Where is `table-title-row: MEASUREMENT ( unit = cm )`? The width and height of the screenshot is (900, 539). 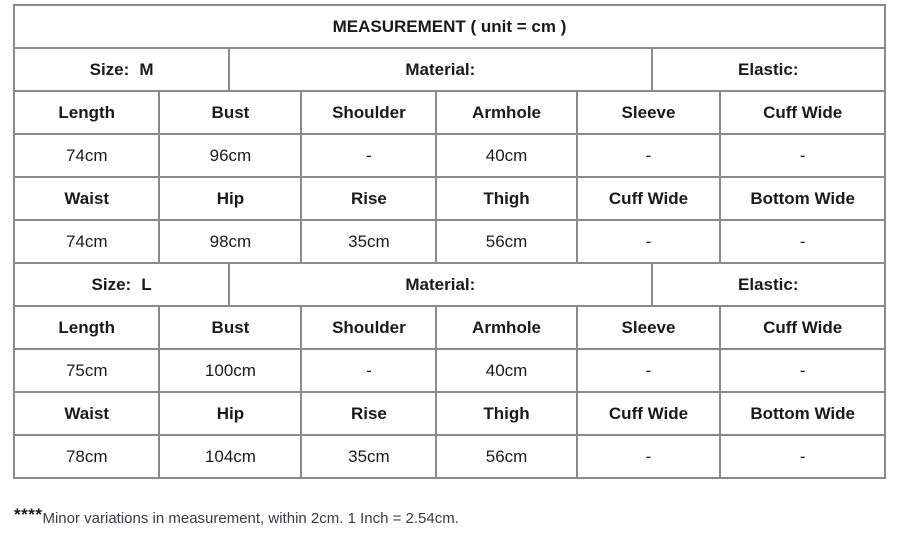 table-title-row: MEASUREMENT ( unit = cm ) is located at coordinates (449, 26).